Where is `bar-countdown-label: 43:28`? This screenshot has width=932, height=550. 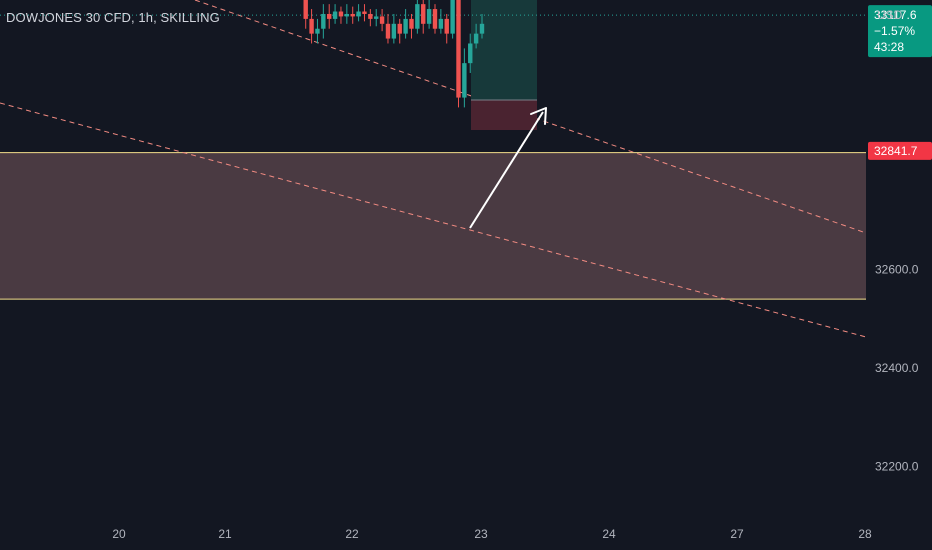 bar-countdown-label: 43:28 is located at coordinates (889, 47).